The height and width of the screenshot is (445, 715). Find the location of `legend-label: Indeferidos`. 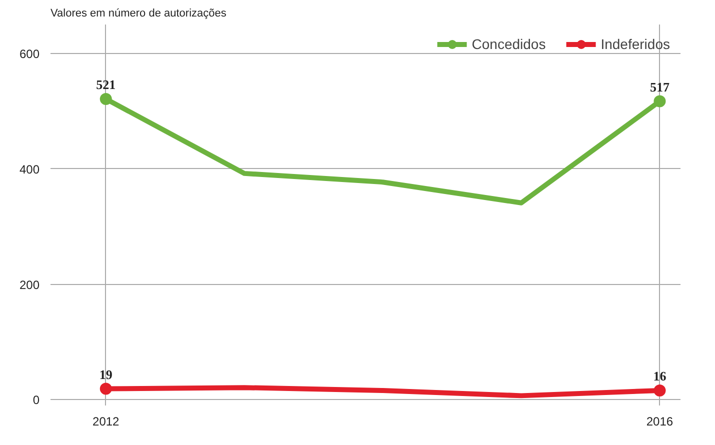

legend-label: Indeferidos is located at coordinates (635, 44).